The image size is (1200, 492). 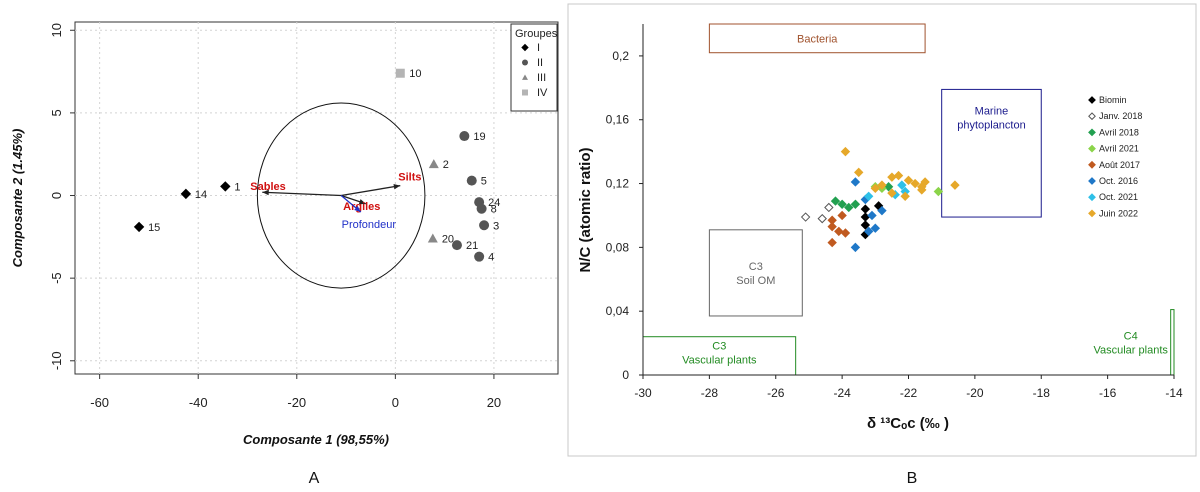 What do you see at coordinates (992, 111) in the screenshot?
I see `region-label: Marine` at bounding box center [992, 111].